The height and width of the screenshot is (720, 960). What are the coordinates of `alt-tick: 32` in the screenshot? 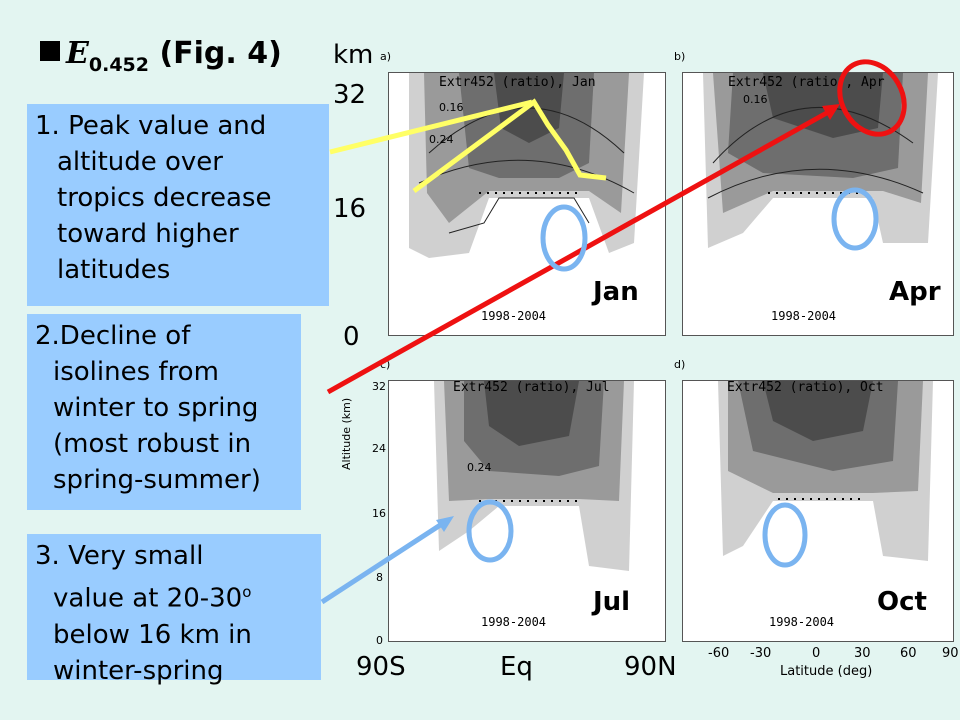 It's located at (379, 386).